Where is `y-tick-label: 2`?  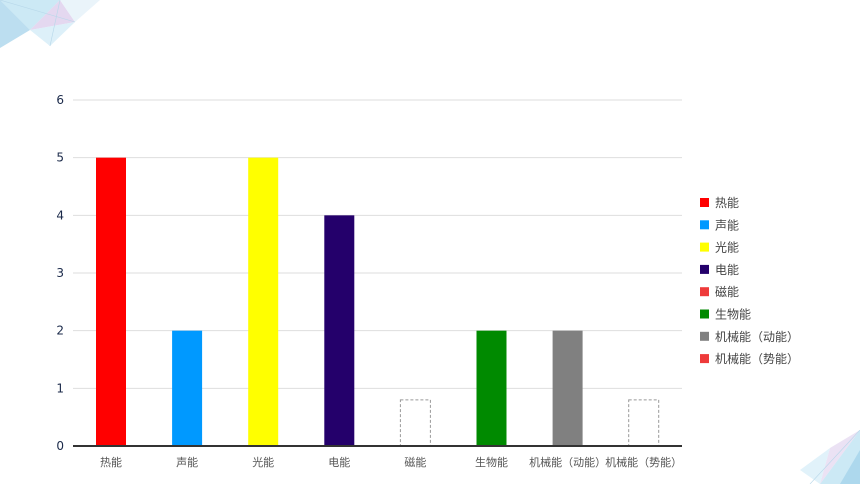
y-tick-label: 2 is located at coordinates (60, 331).